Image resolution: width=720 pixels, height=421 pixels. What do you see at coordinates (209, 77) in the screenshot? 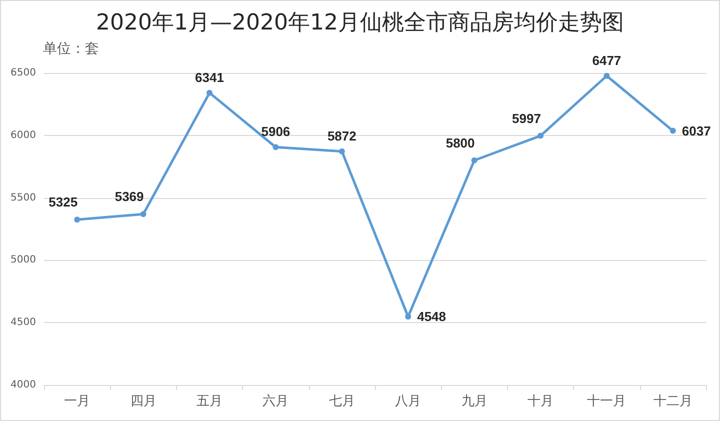
I see `data-label: 6341` at bounding box center [209, 77].